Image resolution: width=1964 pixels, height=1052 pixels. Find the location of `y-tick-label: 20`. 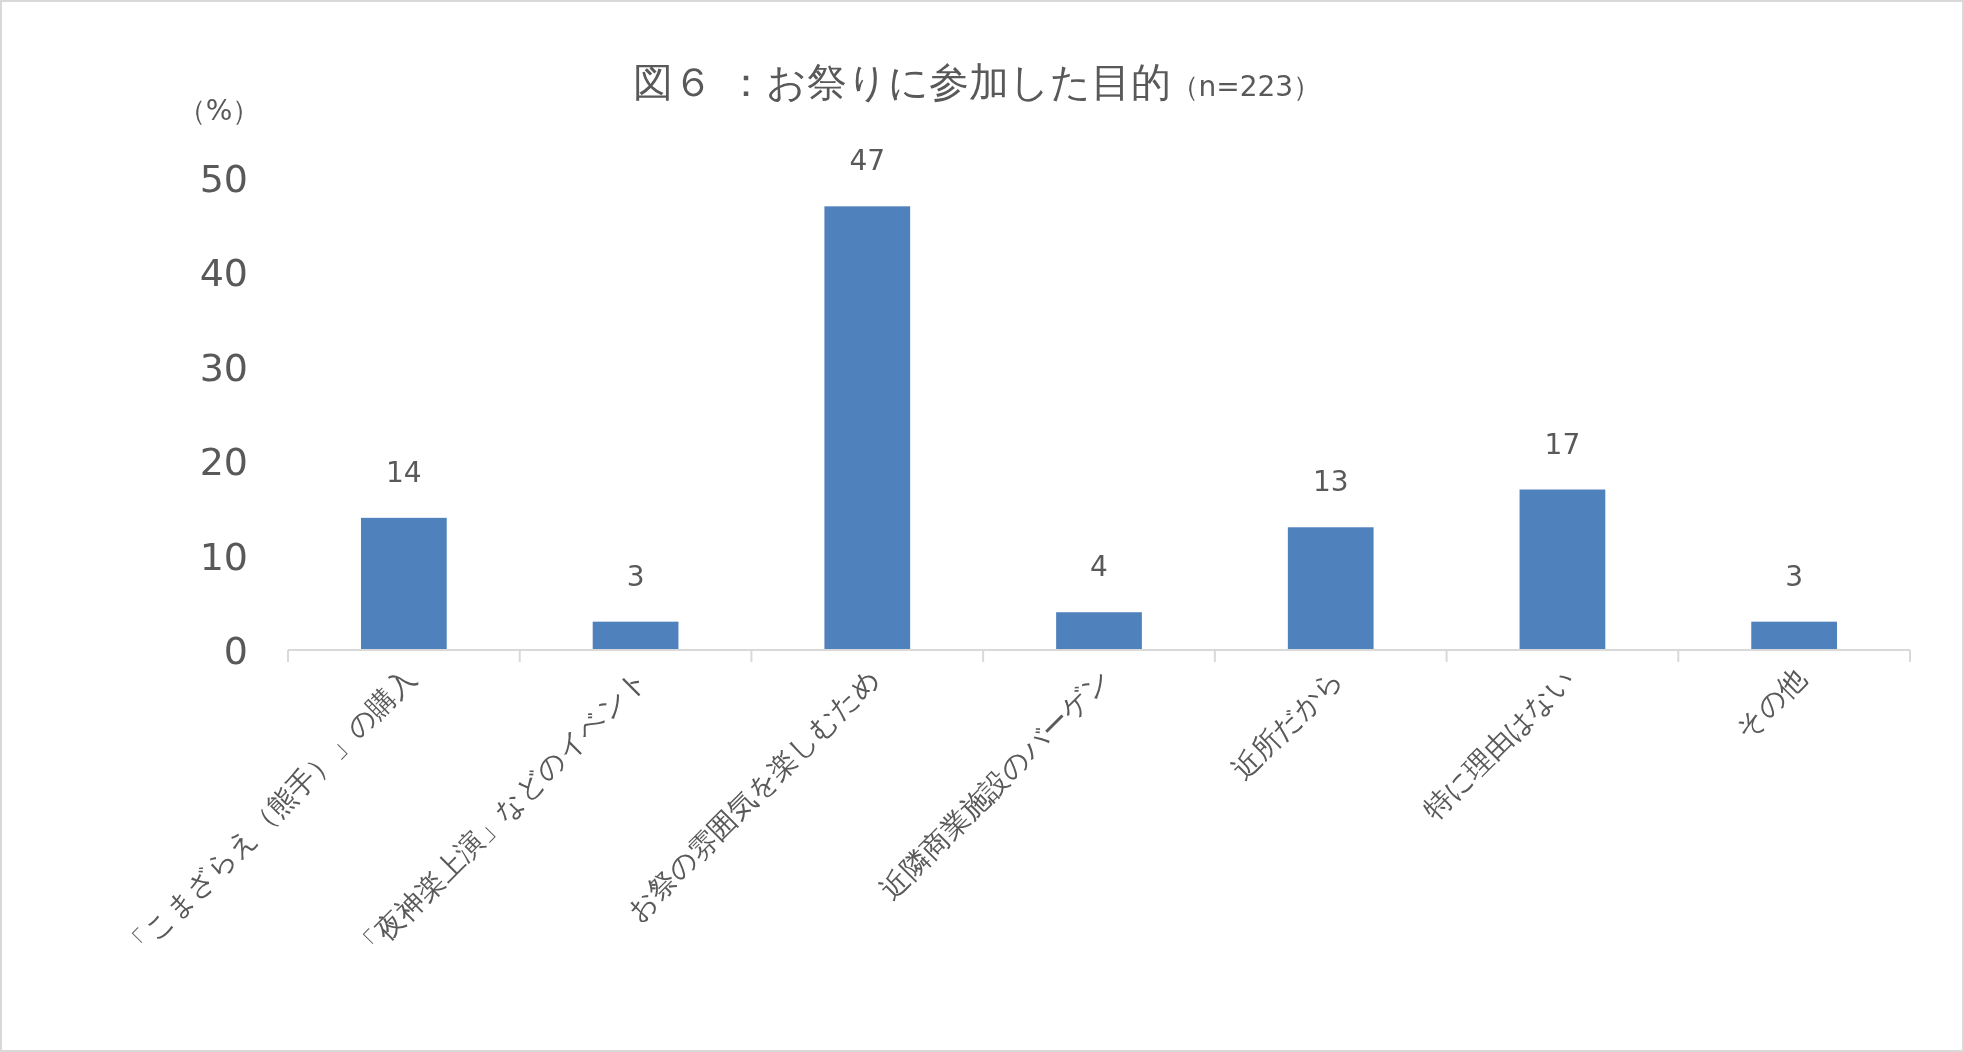

y-tick-label: 20 is located at coordinates (223, 462).